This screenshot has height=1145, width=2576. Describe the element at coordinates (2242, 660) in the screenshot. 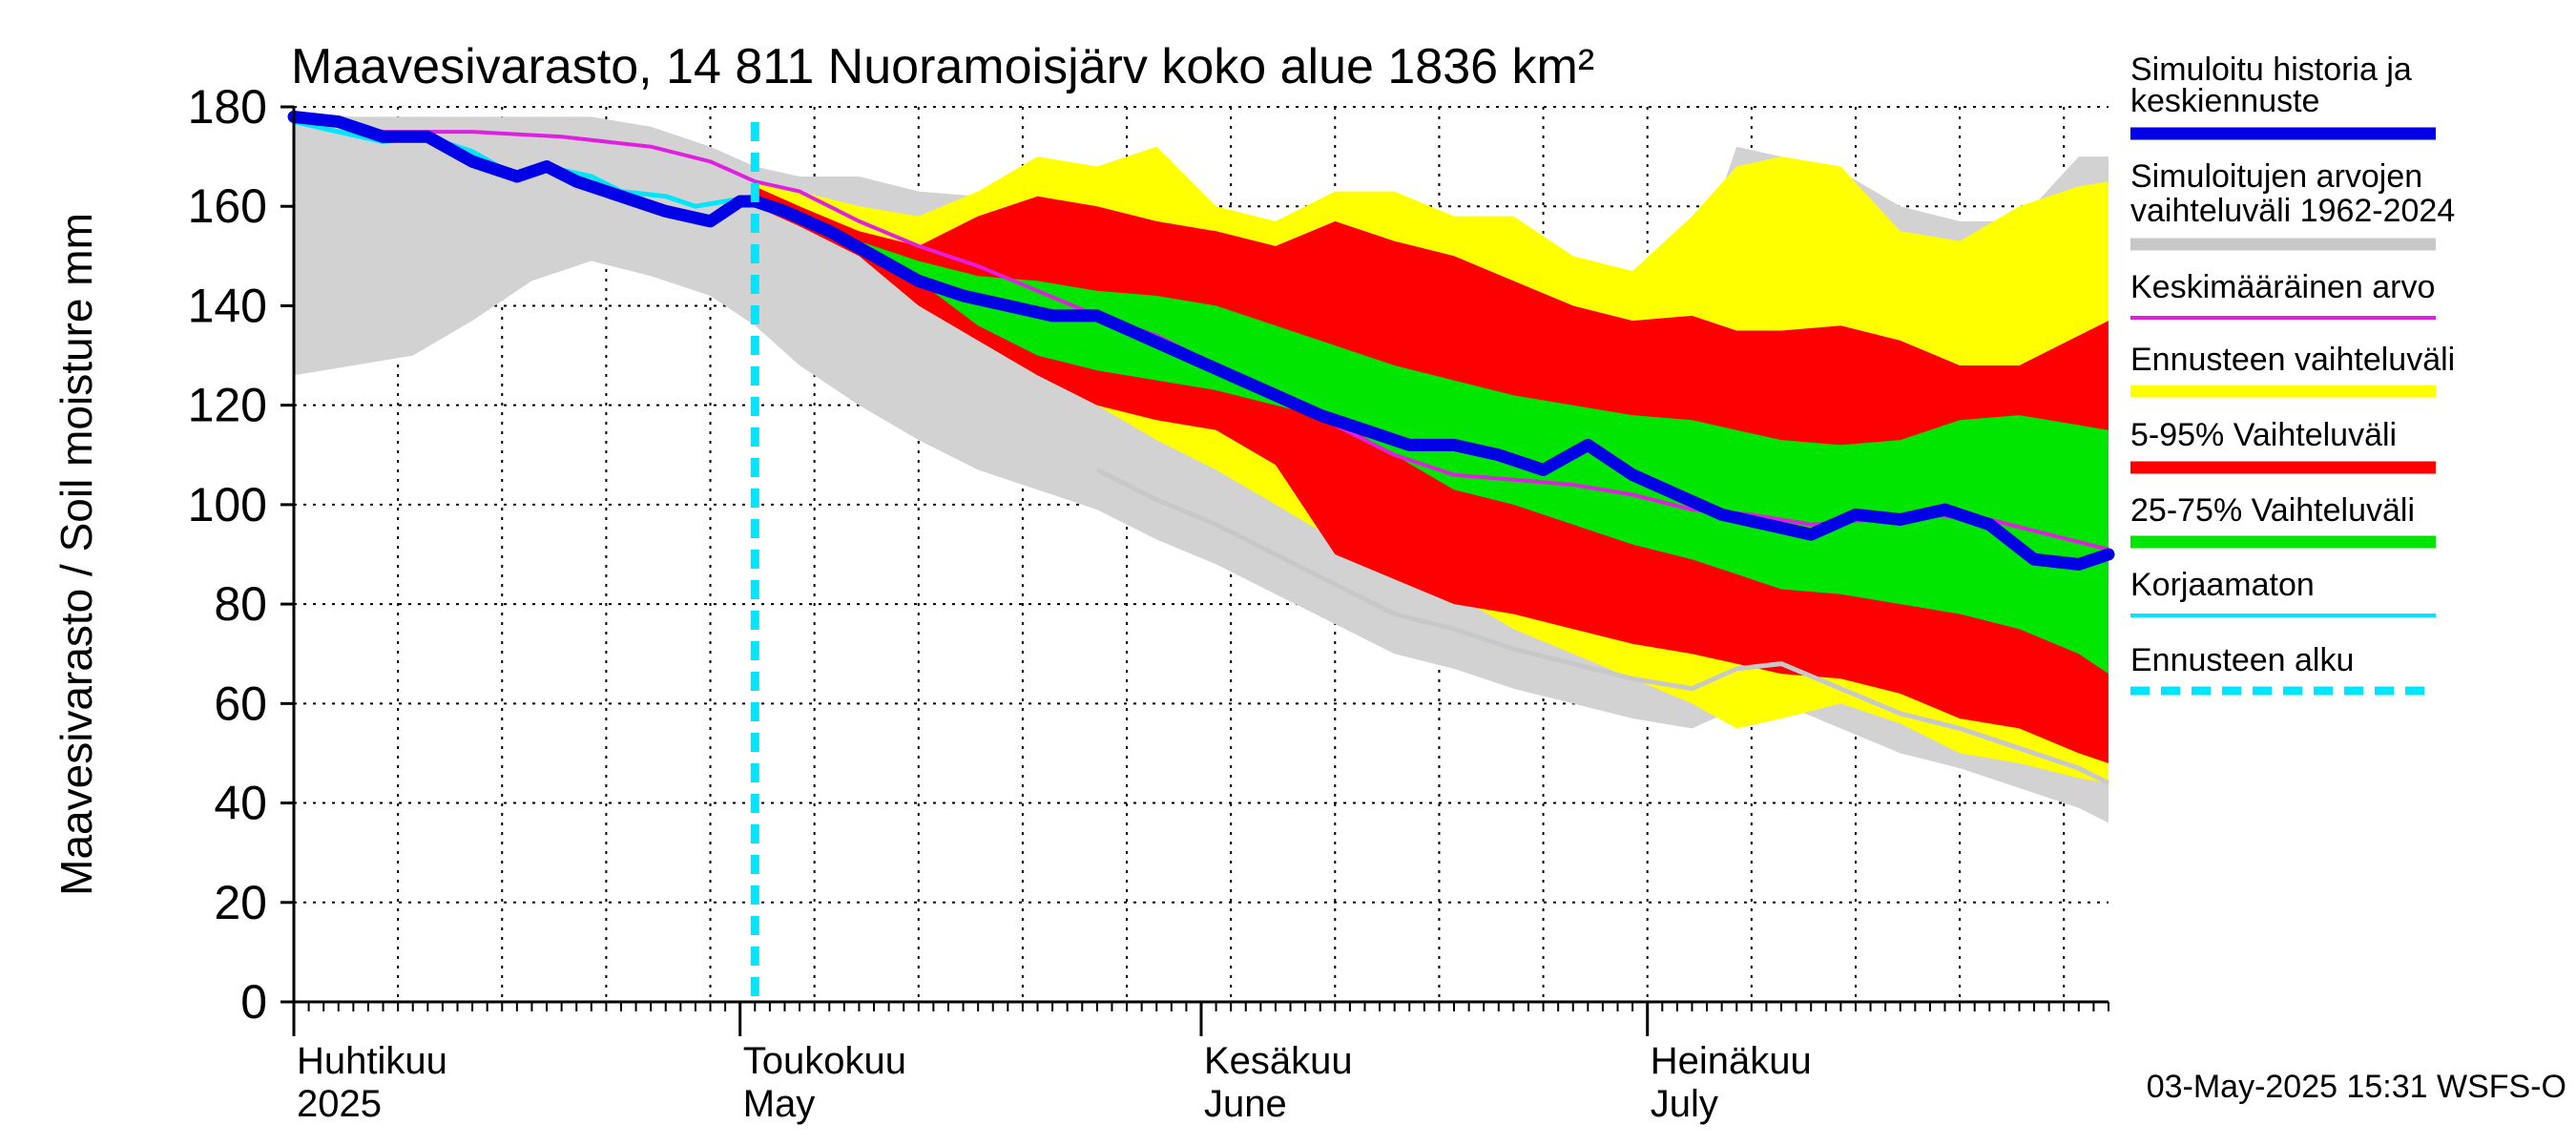

I see `legend-label: Ennusteen alku` at that location.